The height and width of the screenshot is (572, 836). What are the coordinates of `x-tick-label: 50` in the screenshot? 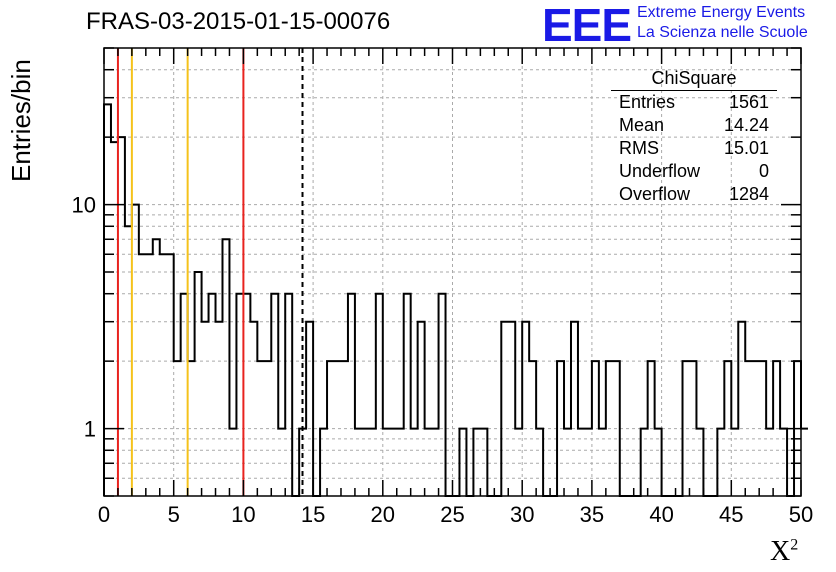 It's located at (801, 514).